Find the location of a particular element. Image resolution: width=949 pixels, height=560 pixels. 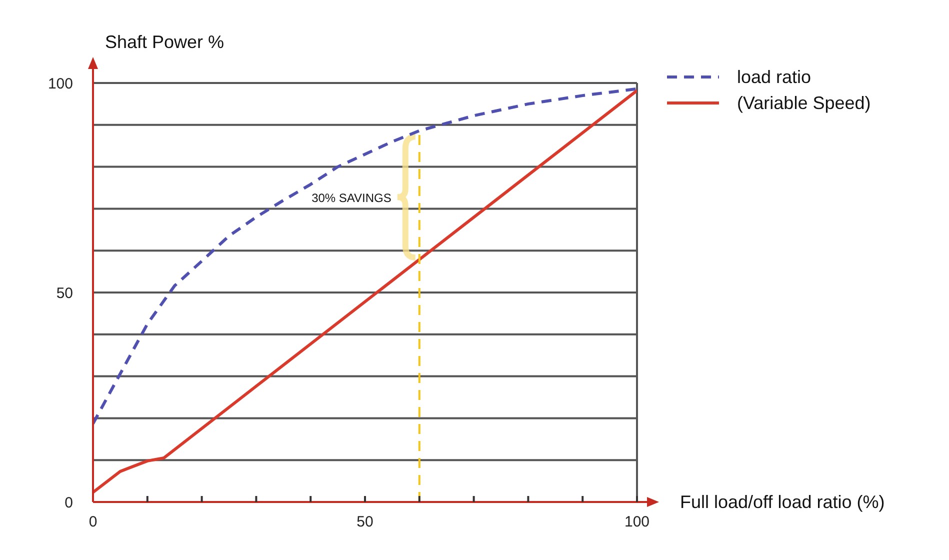

x-tick-label: 0 is located at coordinates (93, 522).